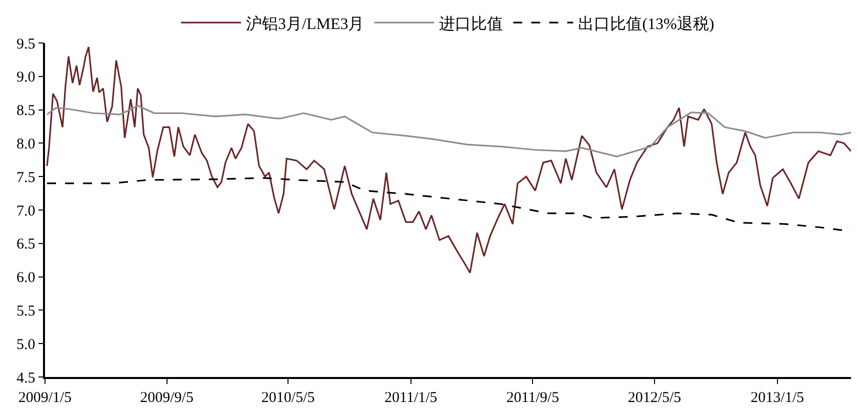 The width and height of the screenshot is (857, 412). What do you see at coordinates (26, 78) in the screenshot?
I see `y-tick-label: 9.0` at bounding box center [26, 78].